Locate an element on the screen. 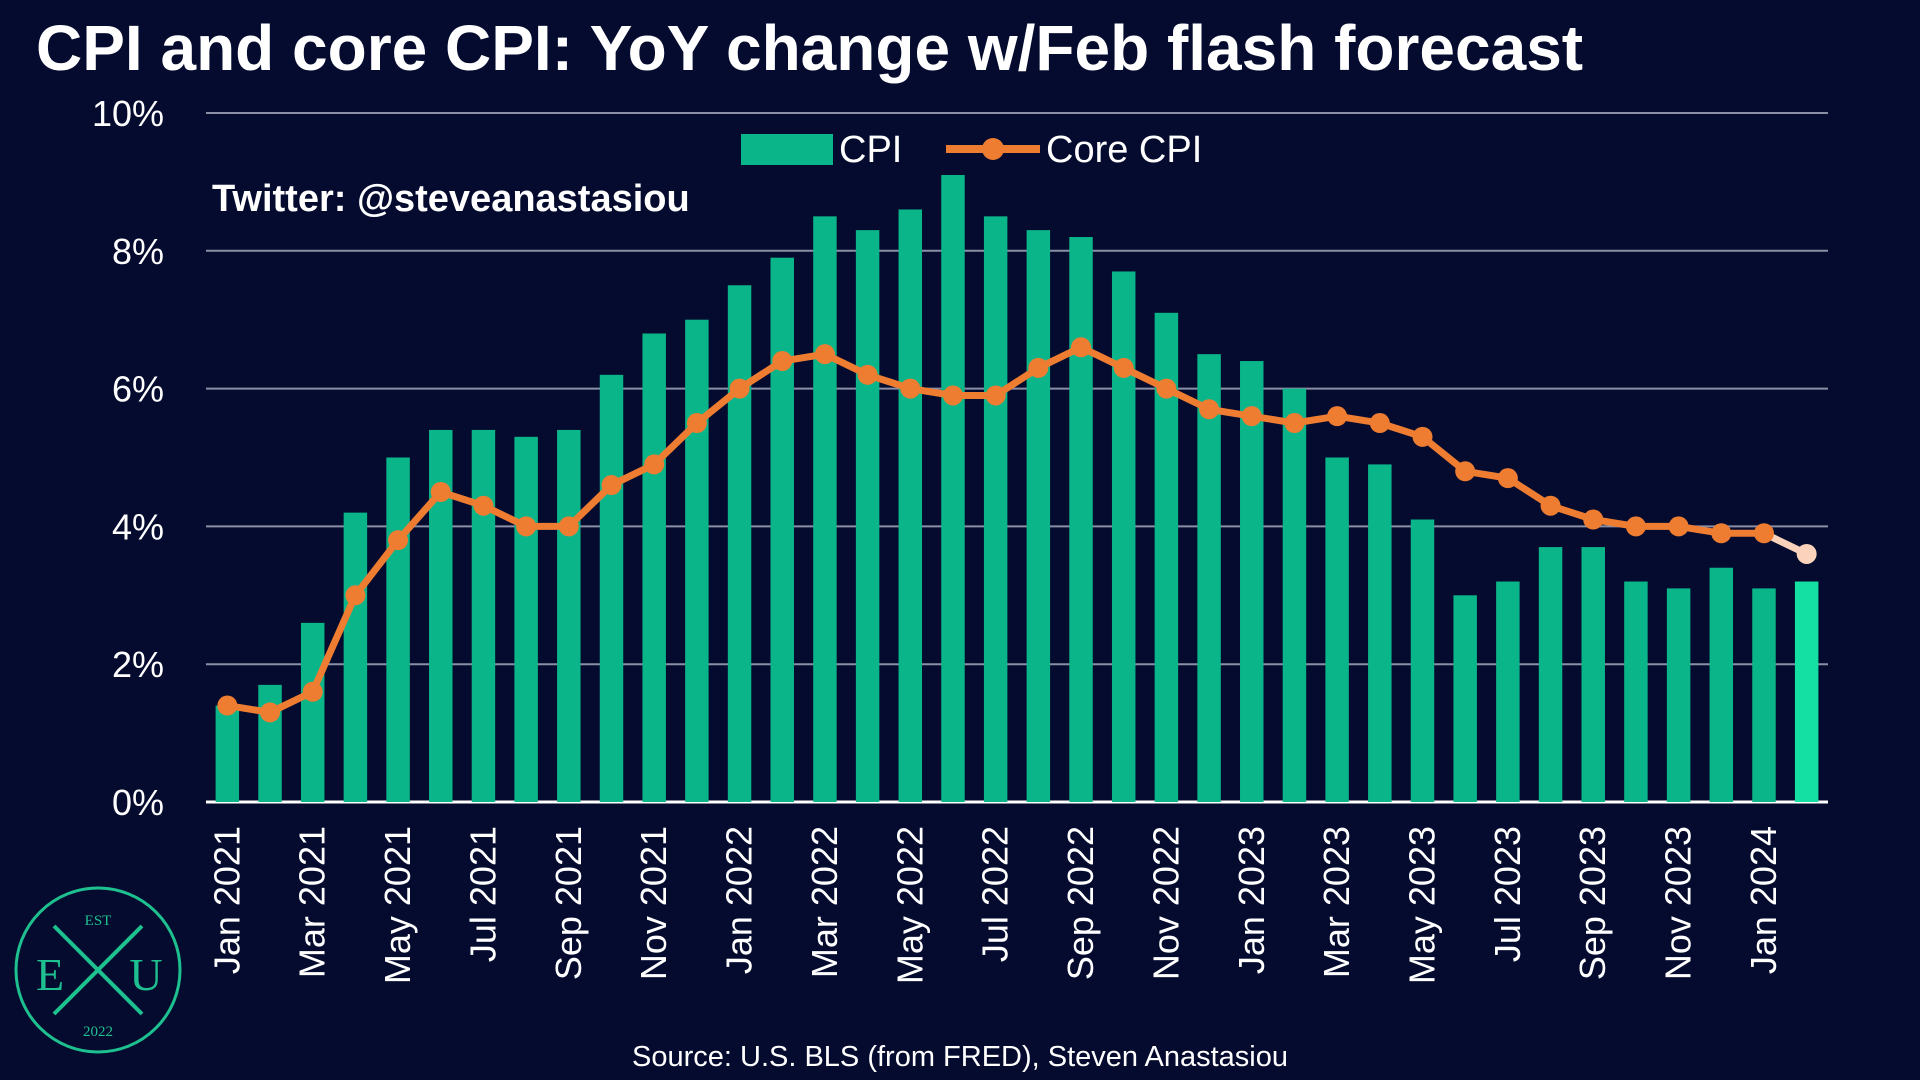 The width and height of the screenshot is (1920, 1080). x-tick-label: Jan 2022 is located at coordinates (739, 900).